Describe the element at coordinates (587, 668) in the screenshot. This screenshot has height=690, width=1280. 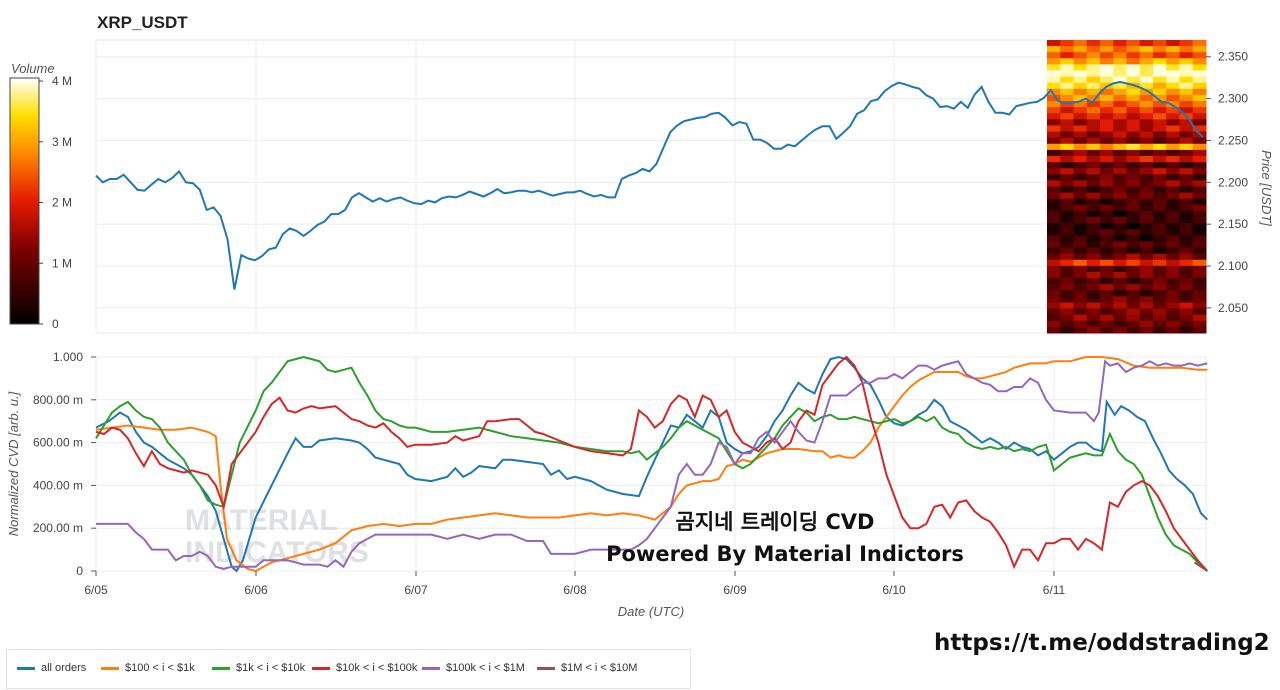
I see `legend-item: $1M < i < $10M` at that location.